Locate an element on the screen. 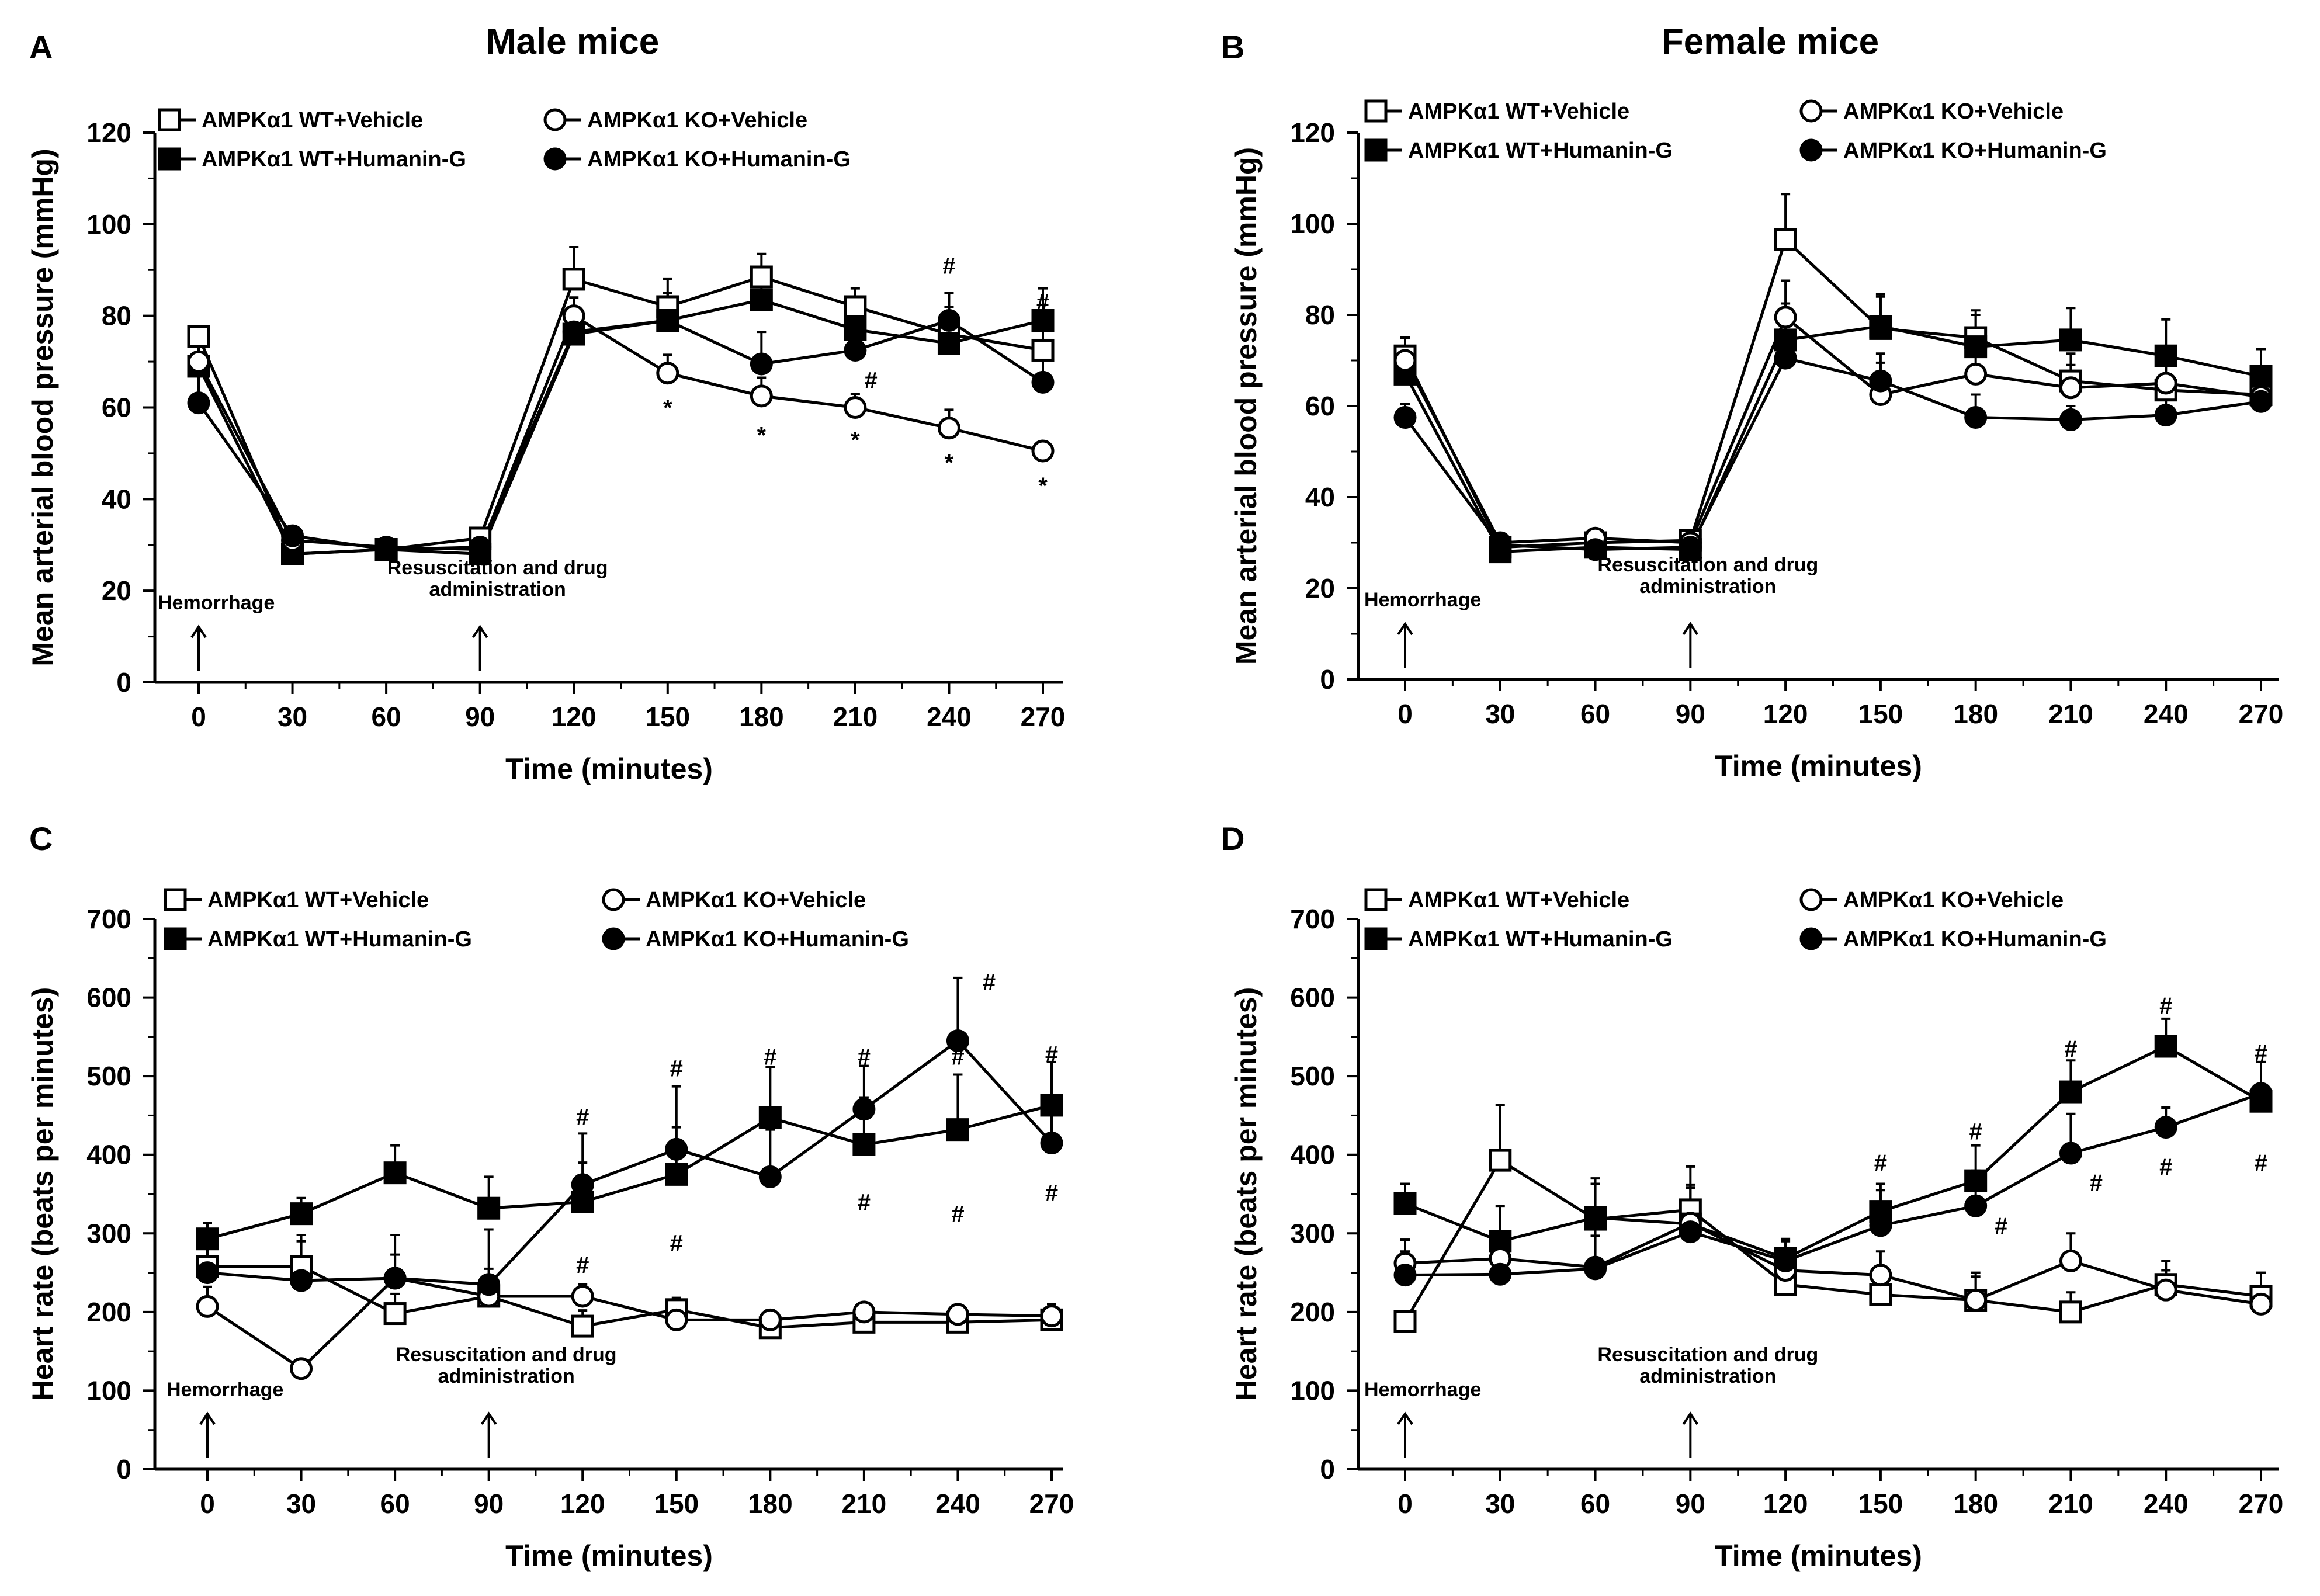  y-axis-label: Heart rate (beats per minutes) is located at coordinates (42, 1194).